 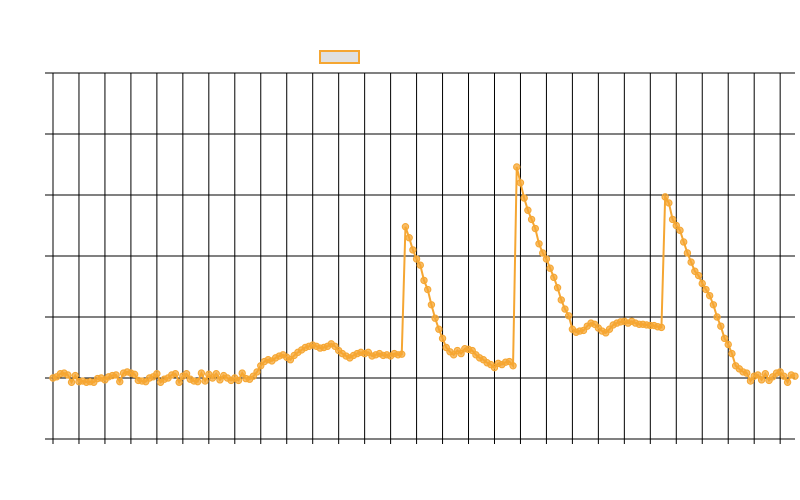 What do you see at coordinates (339, 57) in the screenshot?
I see `legend-swatch` at bounding box center [339, 57].